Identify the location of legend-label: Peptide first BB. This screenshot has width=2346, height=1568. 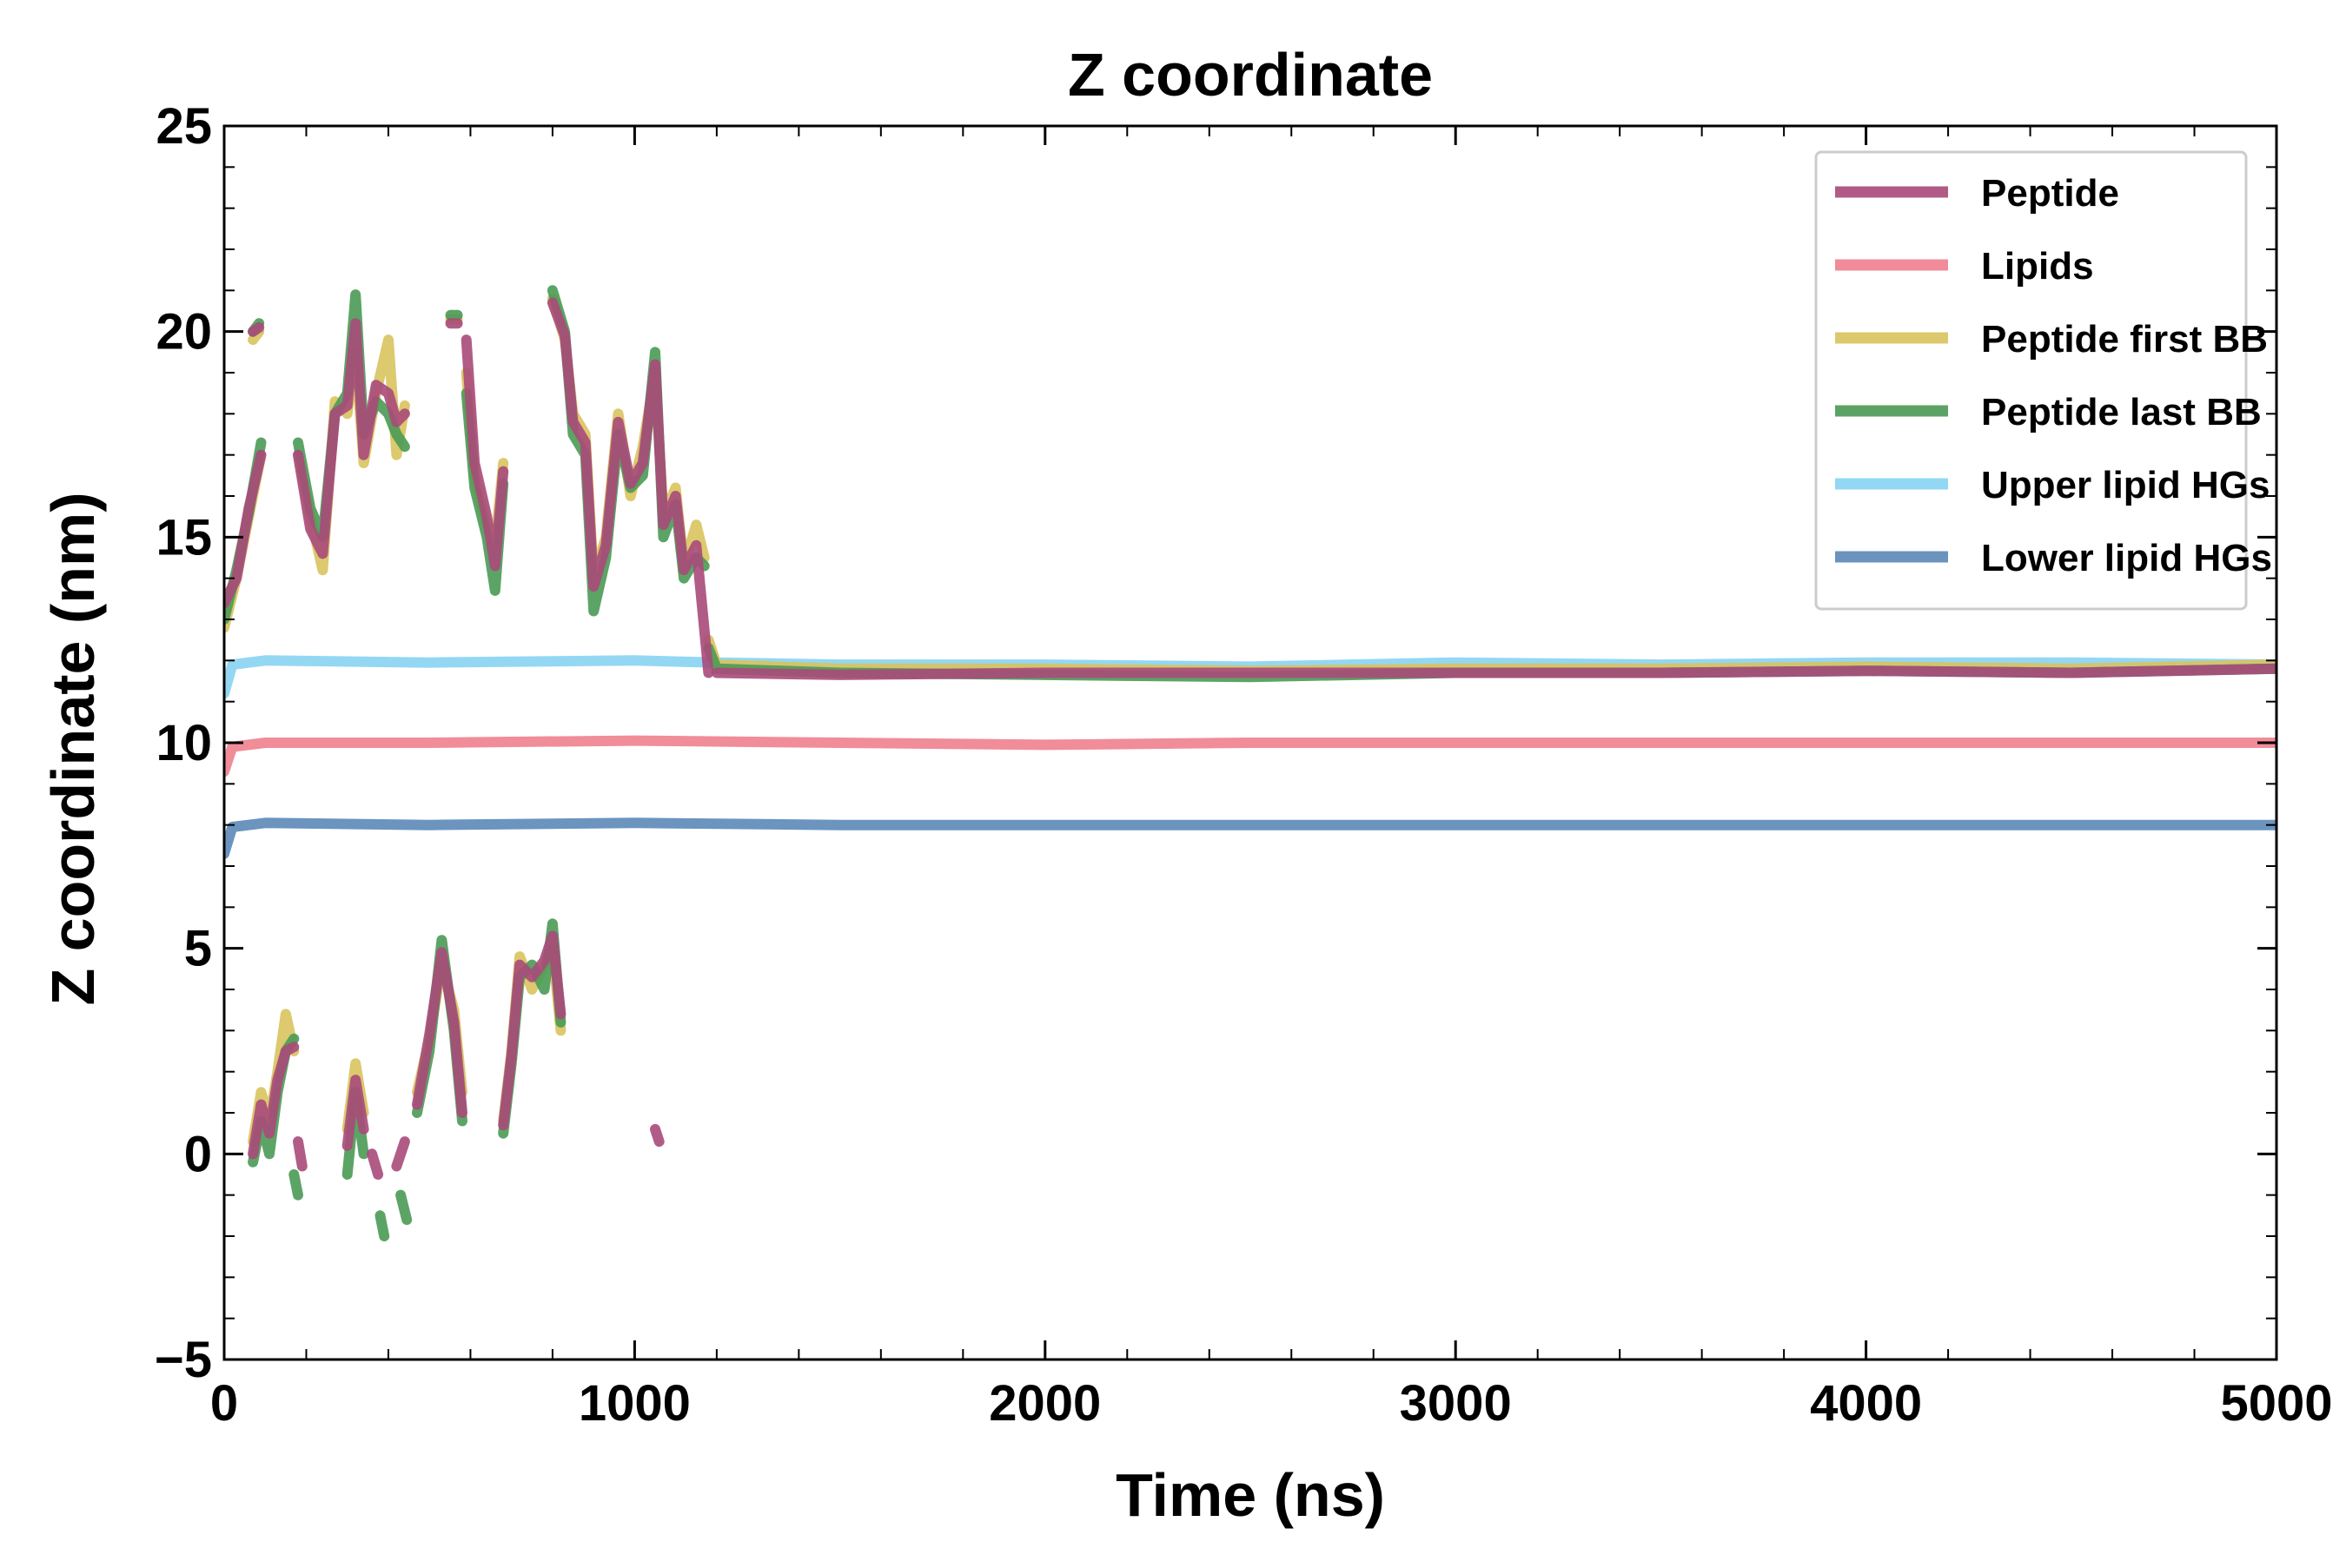
(2124, 339).